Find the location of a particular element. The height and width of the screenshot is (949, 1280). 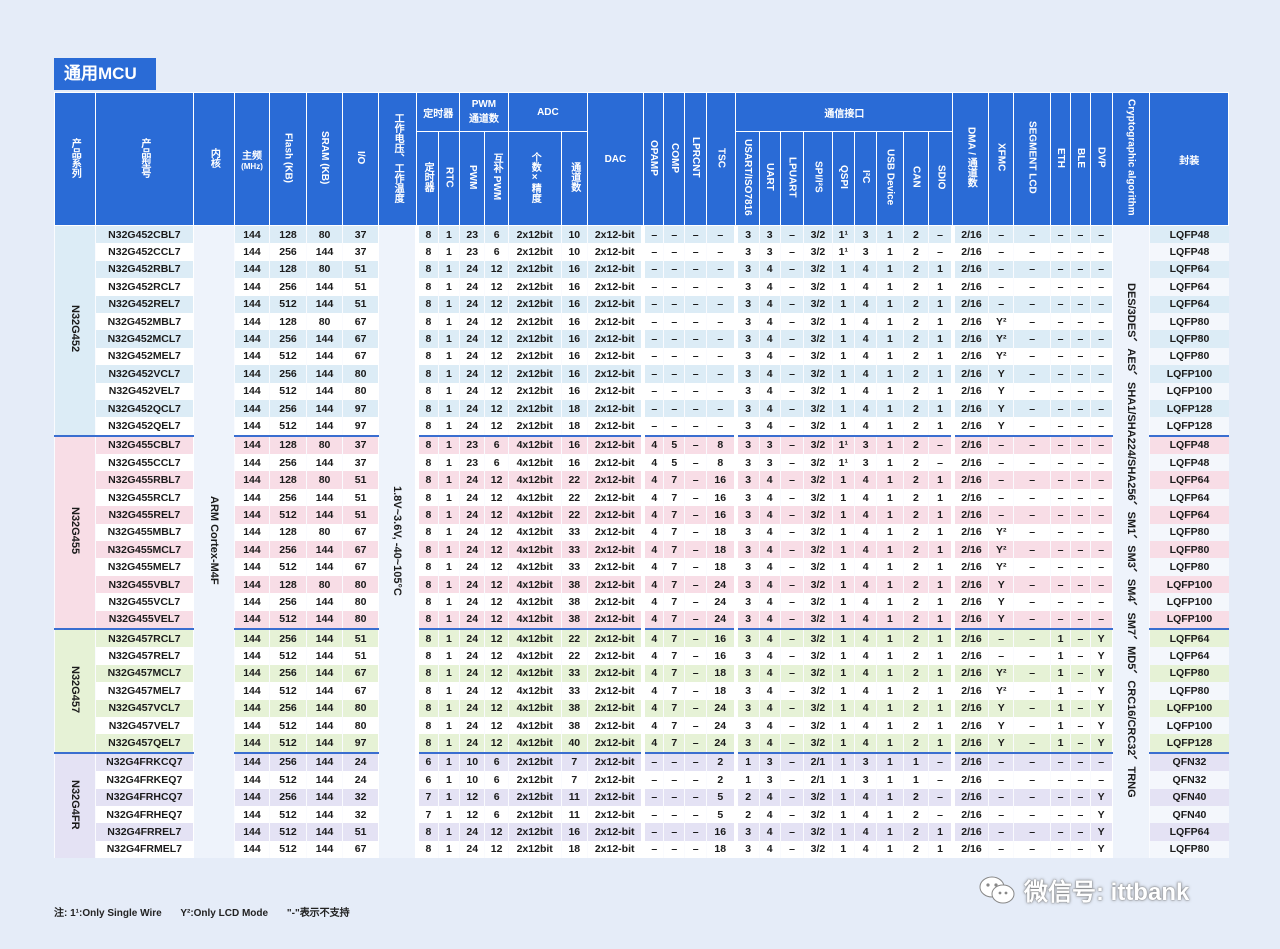

cell-io: 80 is located at coordinates (360, 374).